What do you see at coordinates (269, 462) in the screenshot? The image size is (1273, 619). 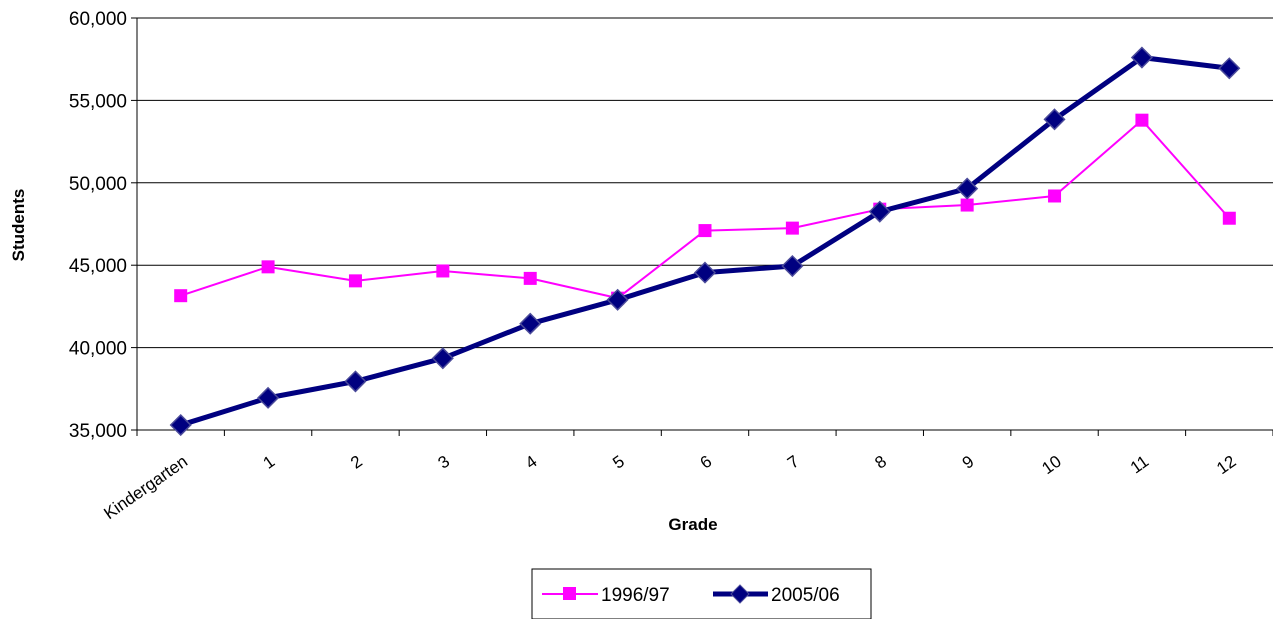 I see `x-tick-label: 1` at bounding box center [269, 462].